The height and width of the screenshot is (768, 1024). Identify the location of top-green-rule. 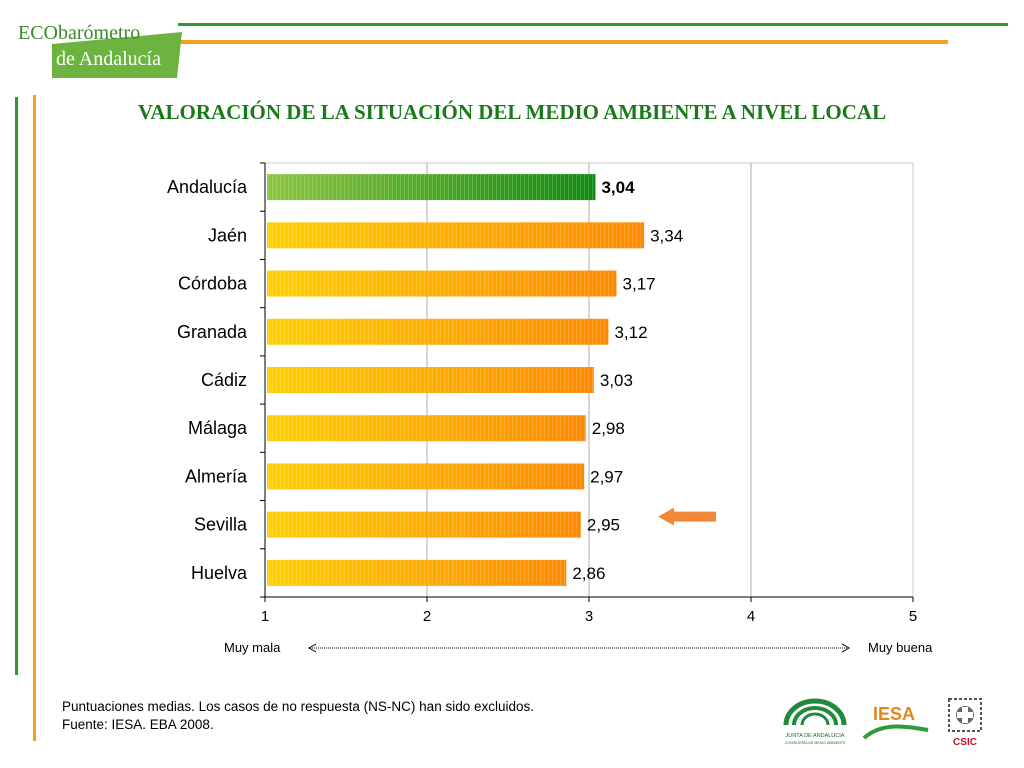
(593, 24).